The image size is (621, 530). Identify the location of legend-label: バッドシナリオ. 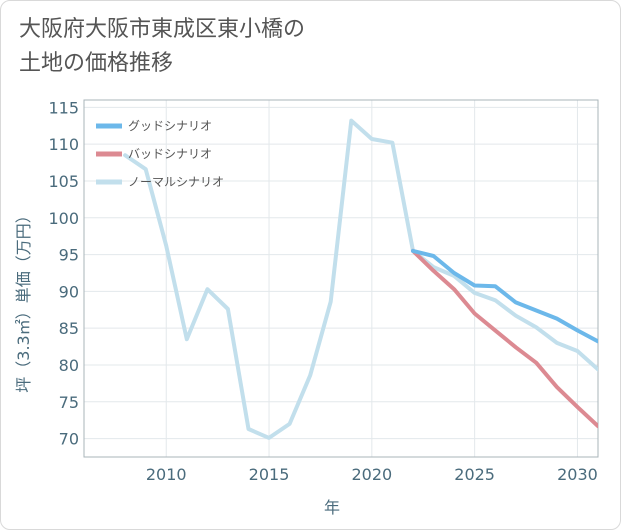
(170, 154).